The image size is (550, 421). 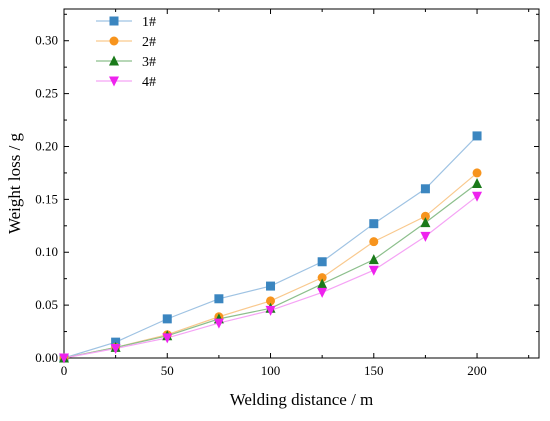 I want to click on y-tick-label: 0.15, so click(x=46, y=198).